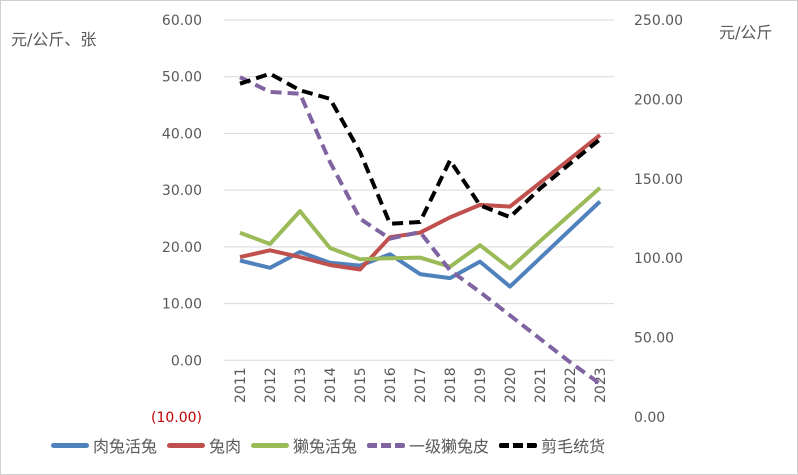 The height and width of the screenshot is (475, 798). What do you see at coordinates (658, 100) in the screenshot?
I see `right-axis-tick-label: 200.00` at bounding box center [658, 100].